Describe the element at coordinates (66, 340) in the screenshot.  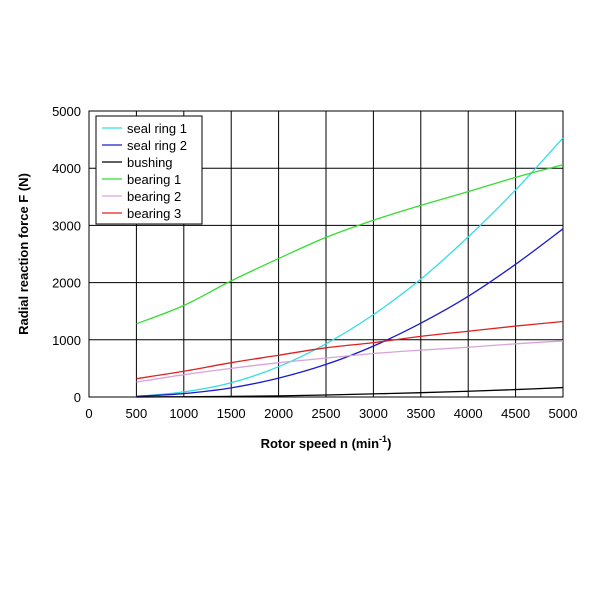
I see `y-tick-label: 1000` at that location.